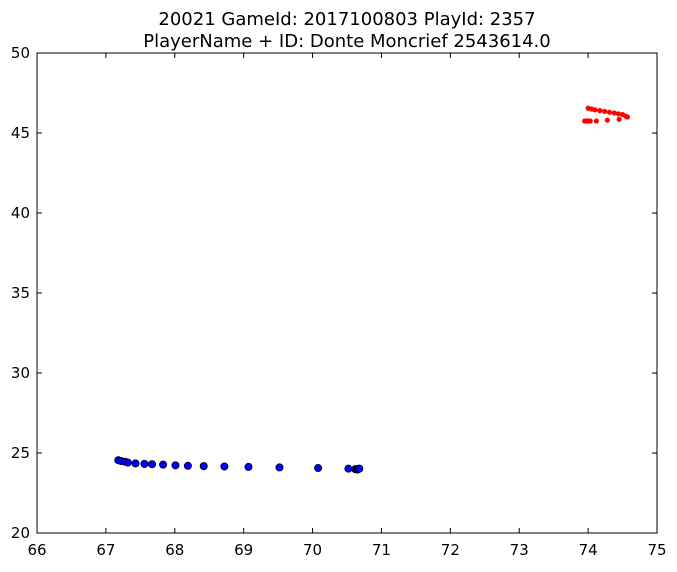 This screenshot has height=572, width=677. I want to click on y-tick-label: 45, so click(20, 133).